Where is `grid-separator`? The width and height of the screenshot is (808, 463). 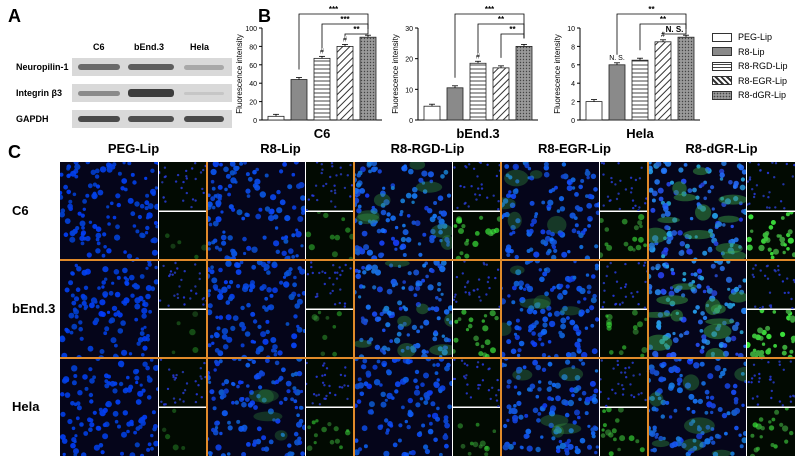 grid-separator is located at coordinates (648, 309).